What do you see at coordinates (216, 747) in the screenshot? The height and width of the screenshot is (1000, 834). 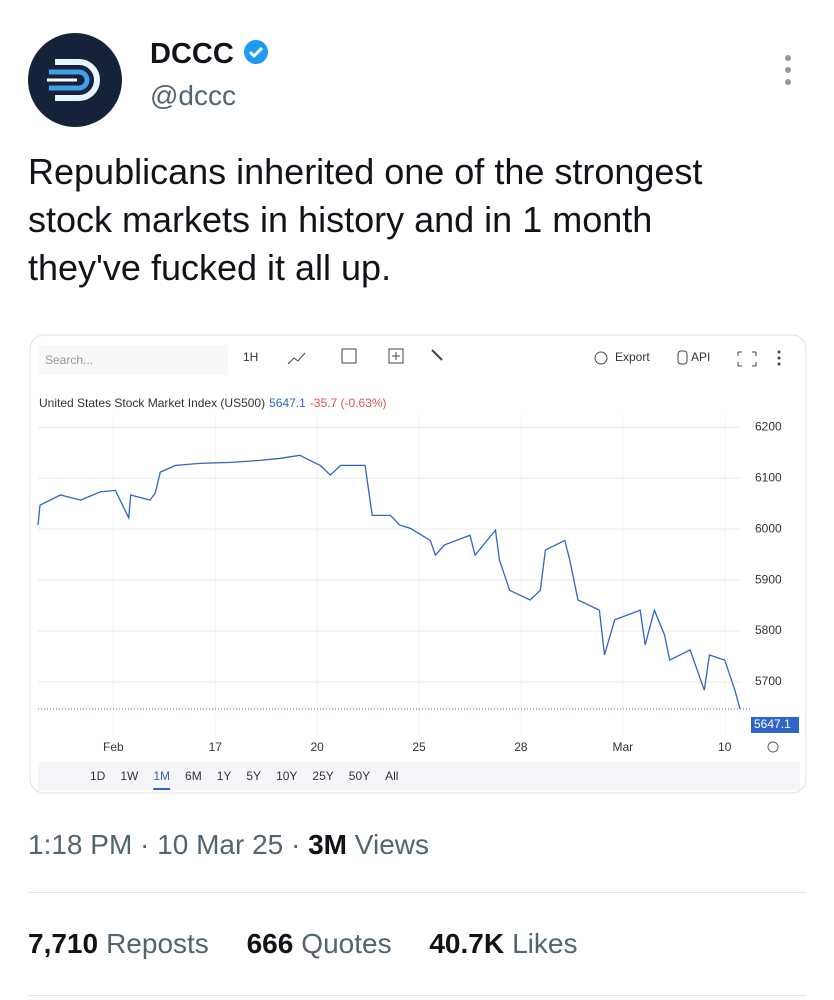 I see `x-tick-label: 17` at bounding box center [216, 747].